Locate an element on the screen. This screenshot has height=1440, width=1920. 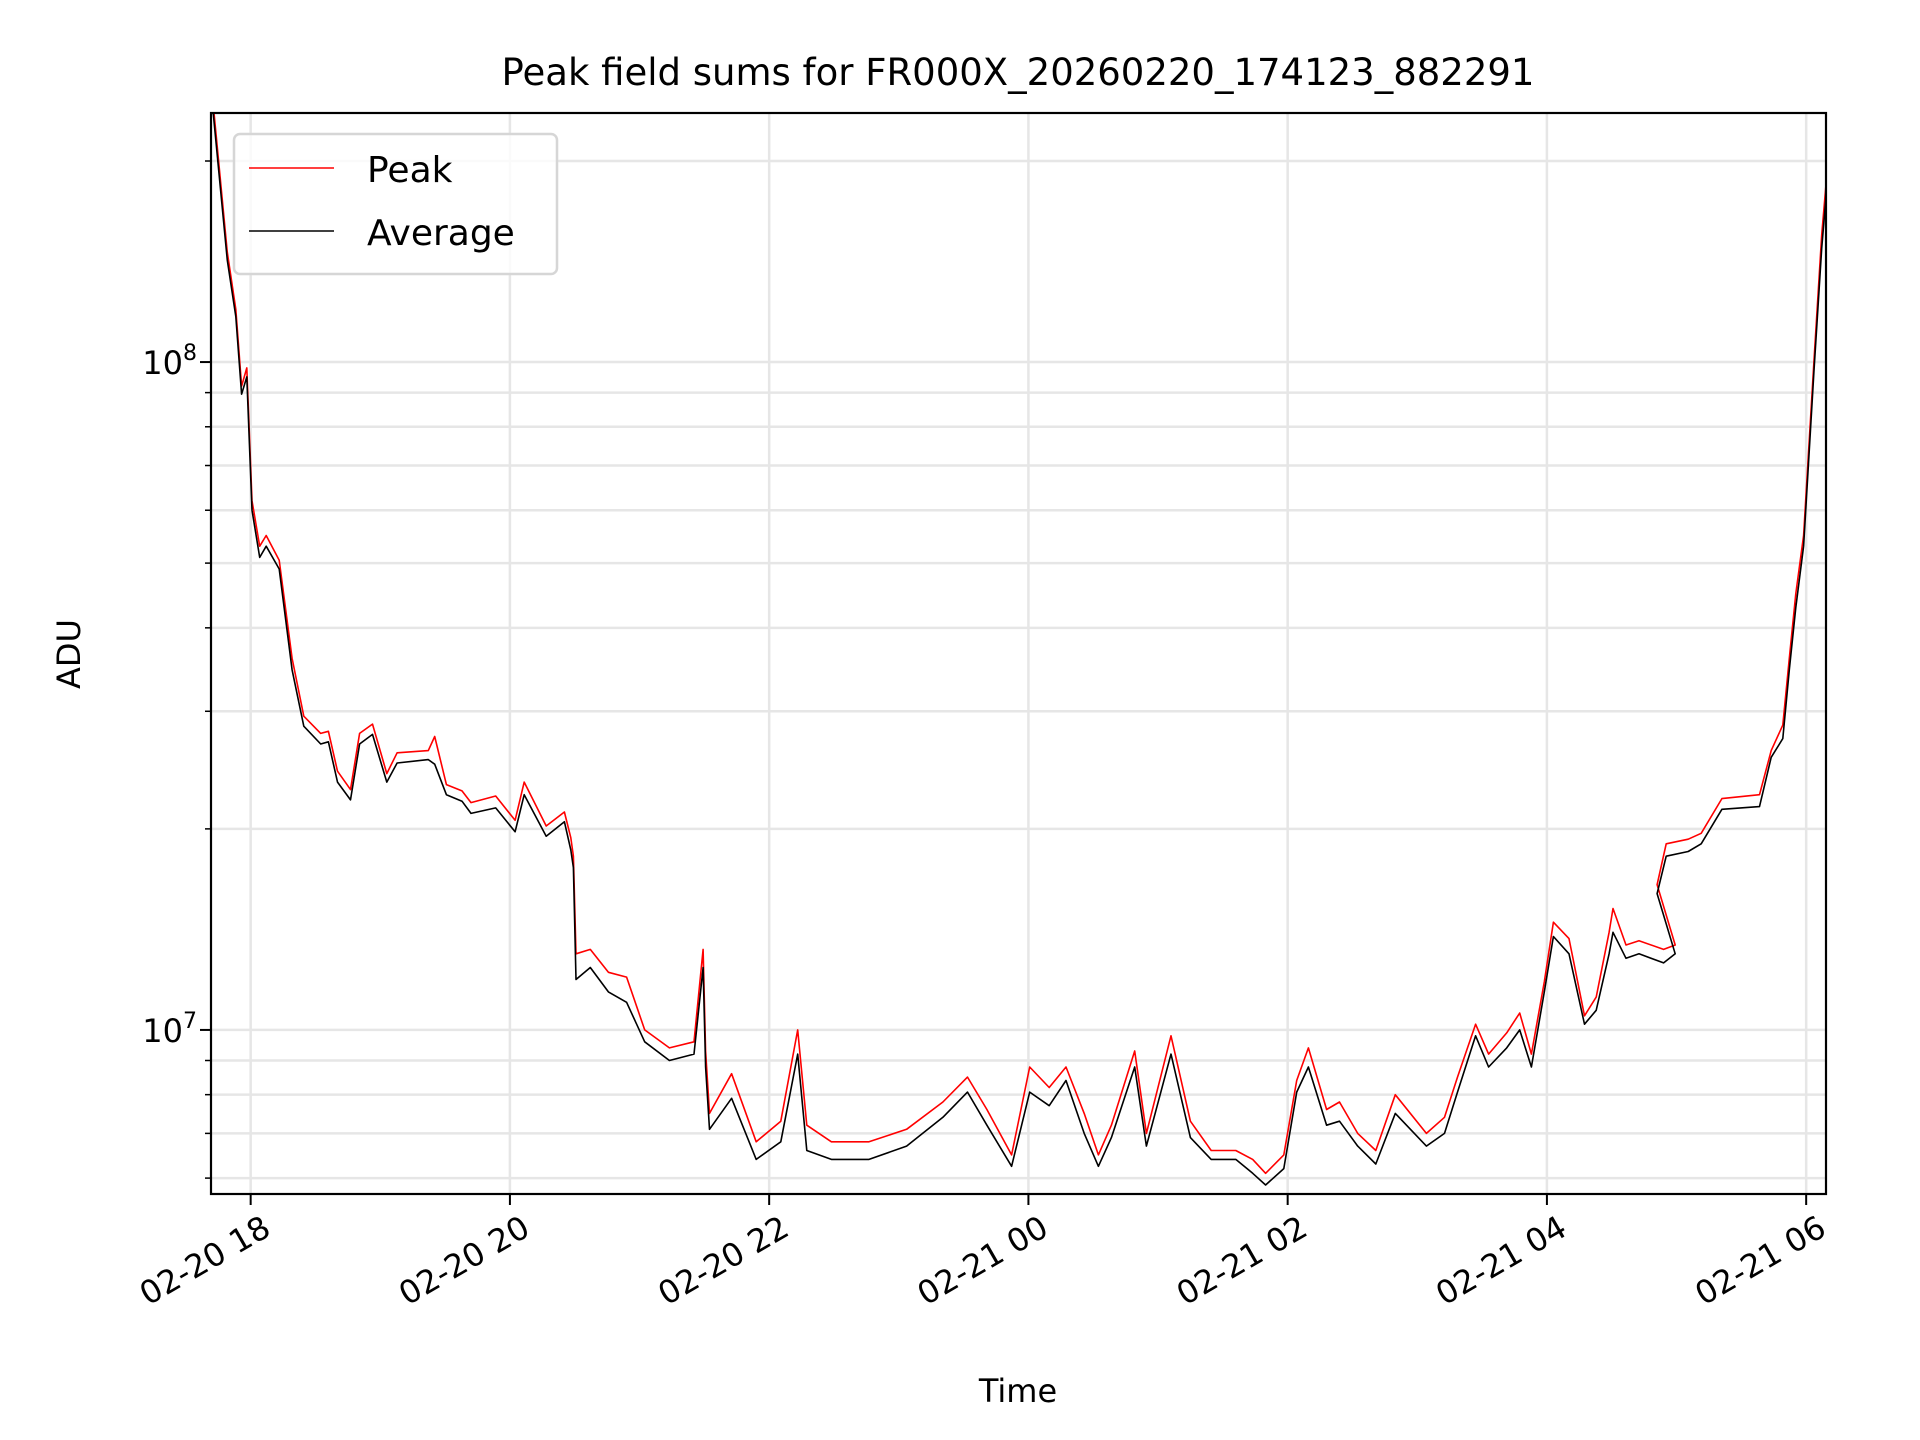
y-tick-label: 10⁸ is located at coordinates (169, 361).